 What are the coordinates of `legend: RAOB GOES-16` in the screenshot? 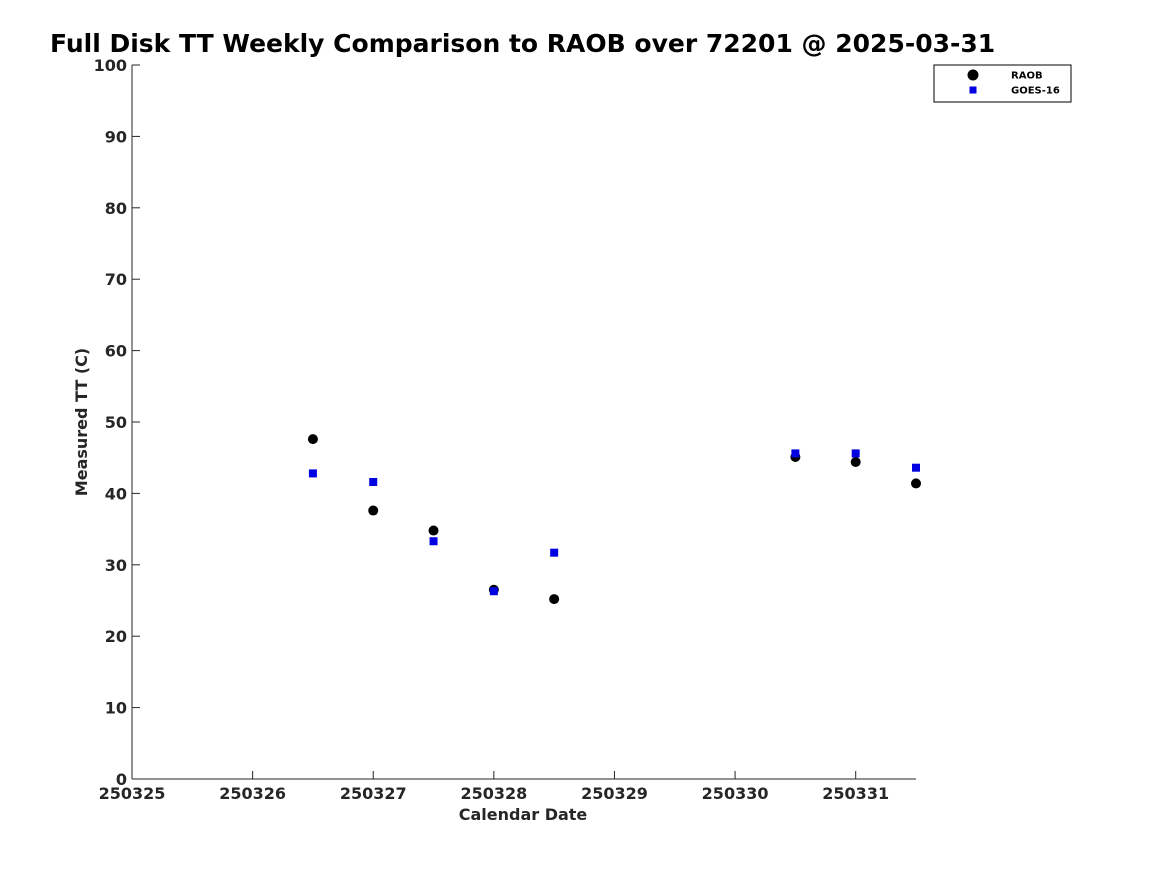 It's located at (1002, 83).